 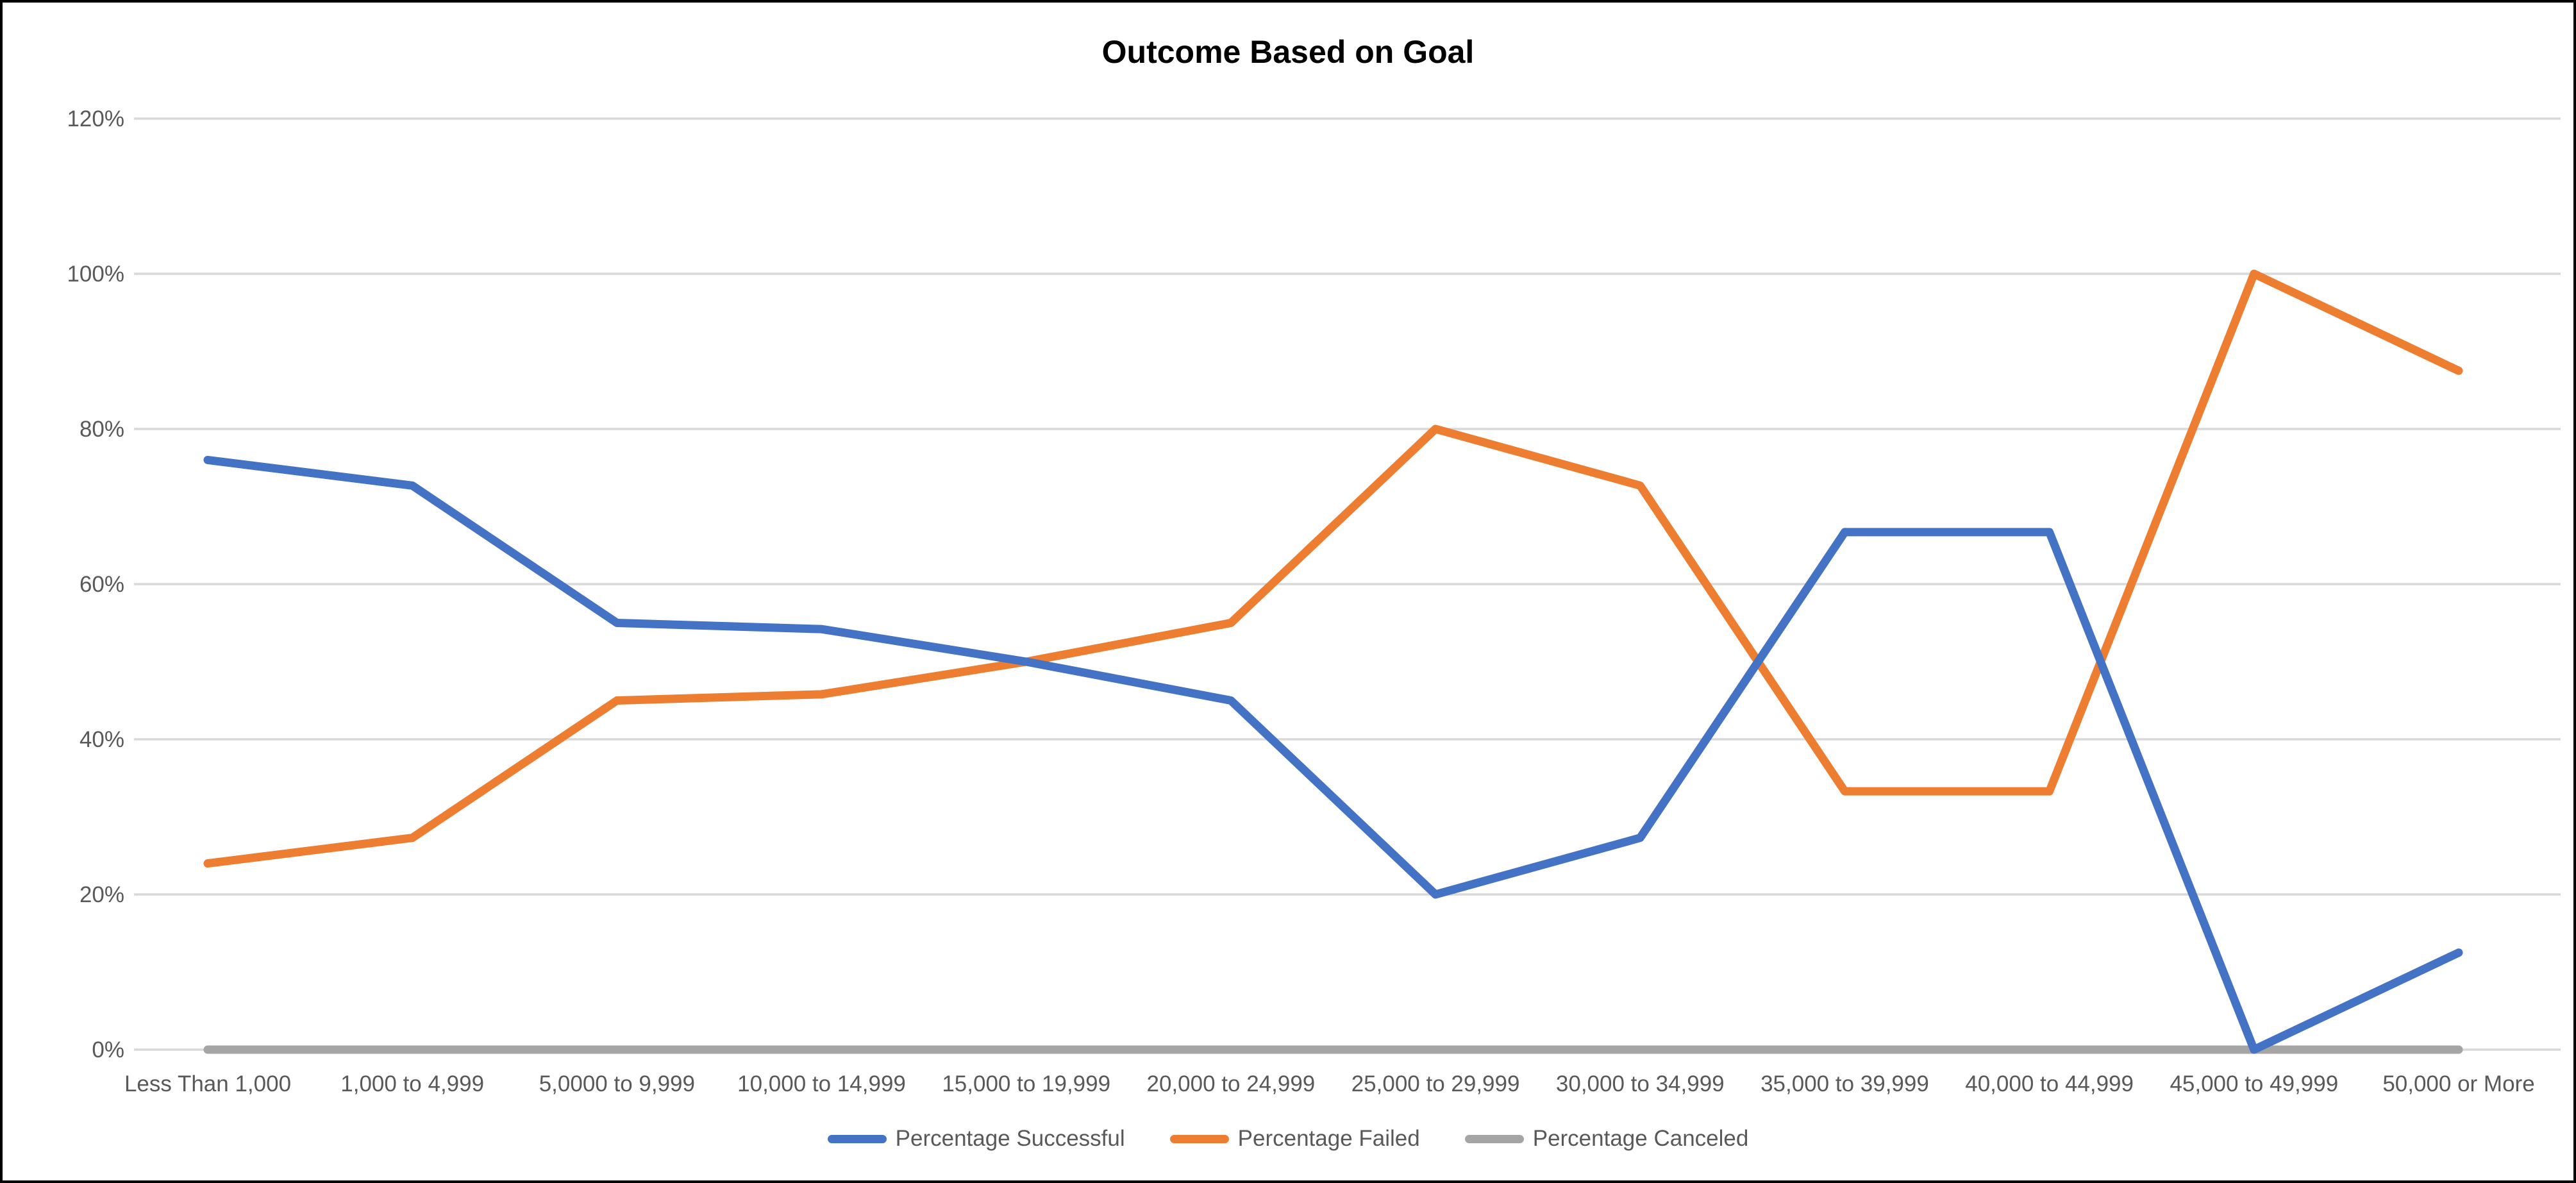 I want to click on y-tick-label: 80%, so click(x=101, y=429).